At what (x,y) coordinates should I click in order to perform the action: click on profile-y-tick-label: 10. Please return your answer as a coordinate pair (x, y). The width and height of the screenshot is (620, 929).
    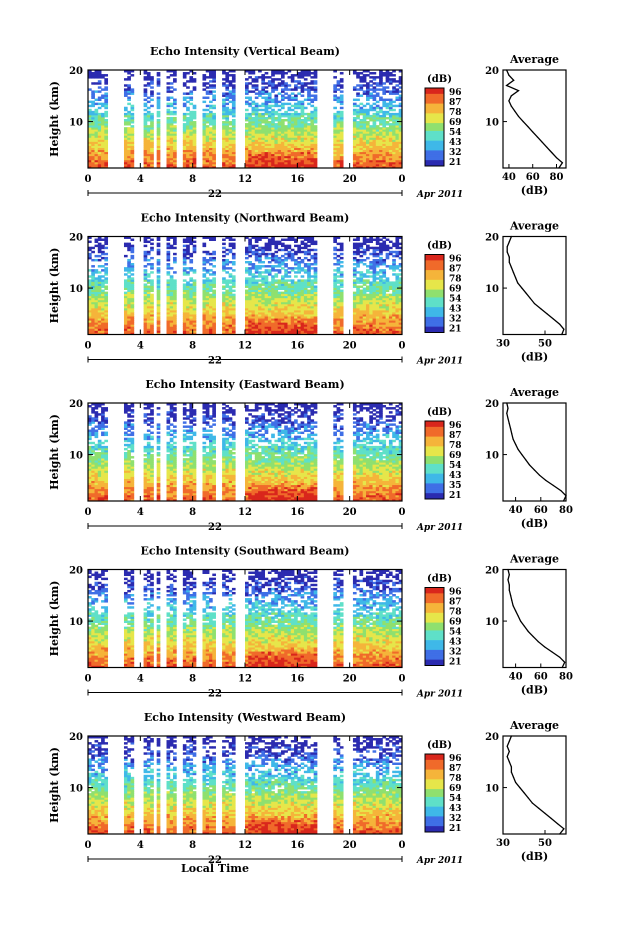
    Looking at the image, I should click on (492, 123).